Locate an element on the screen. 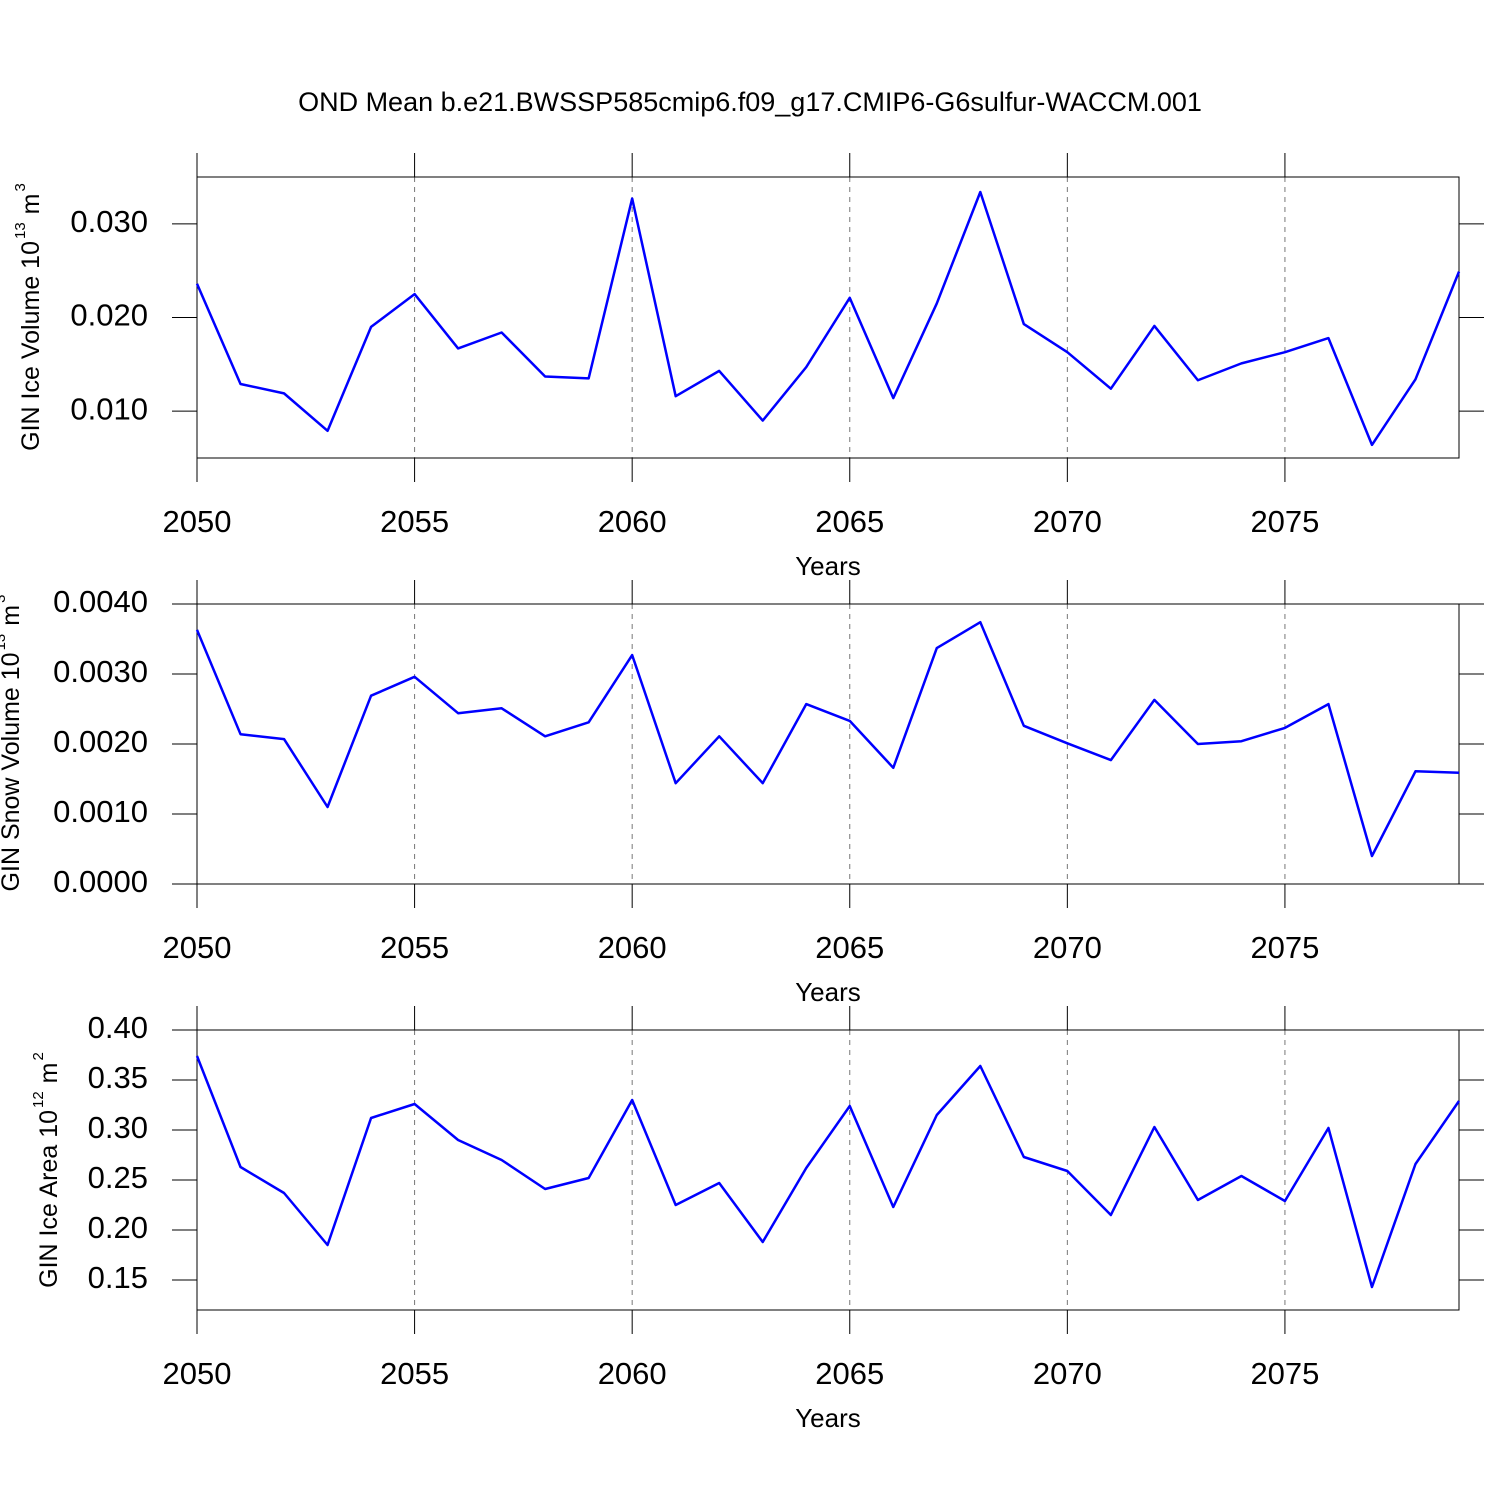 The image size is (1500, 1500). y-axis-title-part: 12 is located at coordinates (38, 1099).